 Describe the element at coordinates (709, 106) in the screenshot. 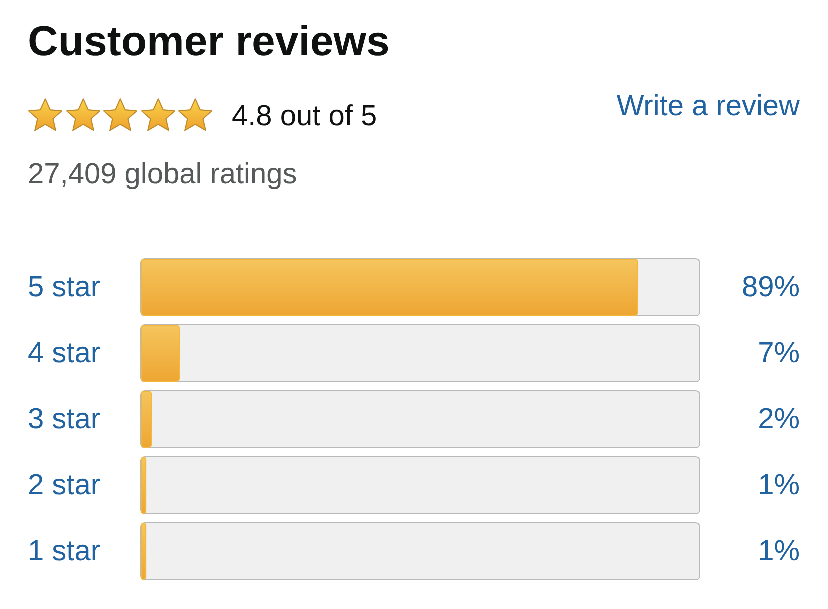

I see `text: Write a review` at that location.